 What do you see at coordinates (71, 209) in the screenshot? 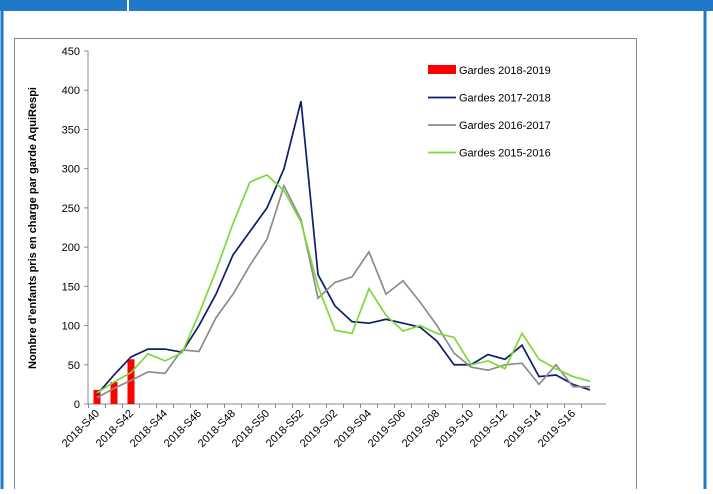
I see `y-tick-label: 250` at bounding box center [71, 209].